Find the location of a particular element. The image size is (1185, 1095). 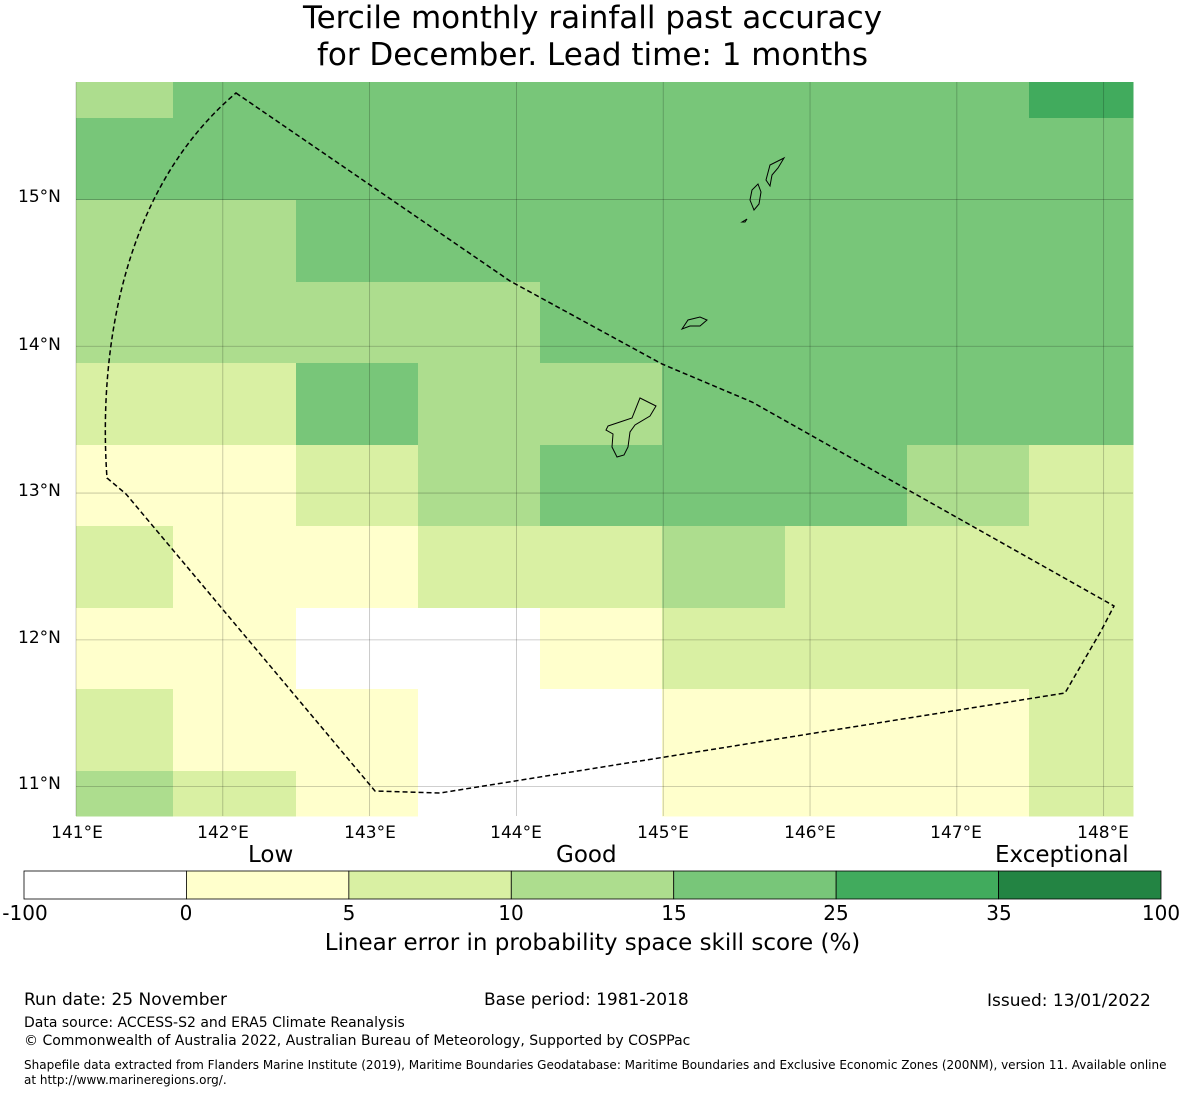

chart-title-line2: for December. Lead time: 1 months is located at coordinates (592, 55).